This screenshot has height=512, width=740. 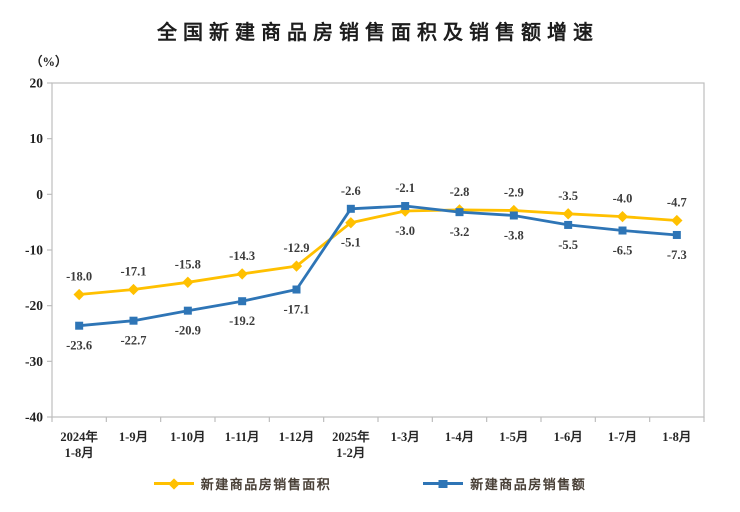 I want to click on data-label: -5.1, so click(x=351, y=243).